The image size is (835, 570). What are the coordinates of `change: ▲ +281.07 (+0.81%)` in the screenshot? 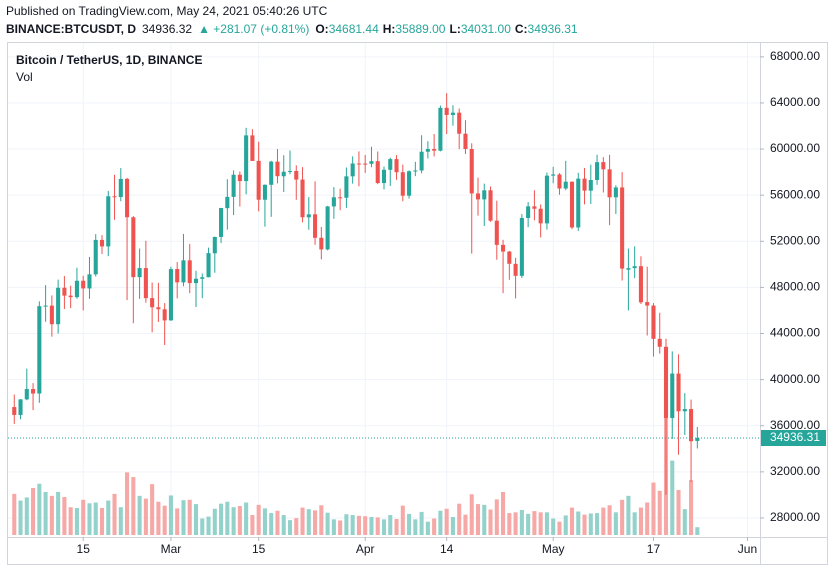 It's located at (253, 29).